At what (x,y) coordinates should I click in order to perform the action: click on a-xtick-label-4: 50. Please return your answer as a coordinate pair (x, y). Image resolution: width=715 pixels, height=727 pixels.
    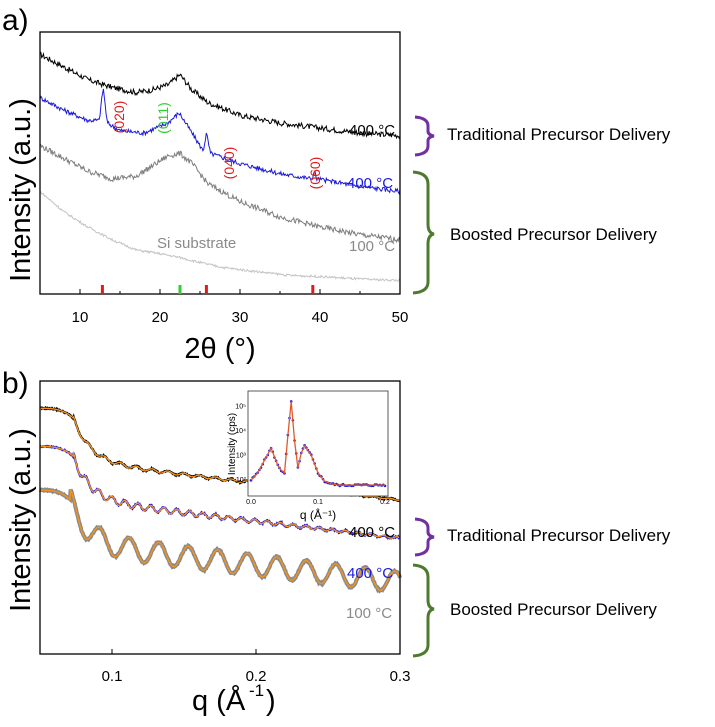
    Looking at the image, I should click on (400, 317).